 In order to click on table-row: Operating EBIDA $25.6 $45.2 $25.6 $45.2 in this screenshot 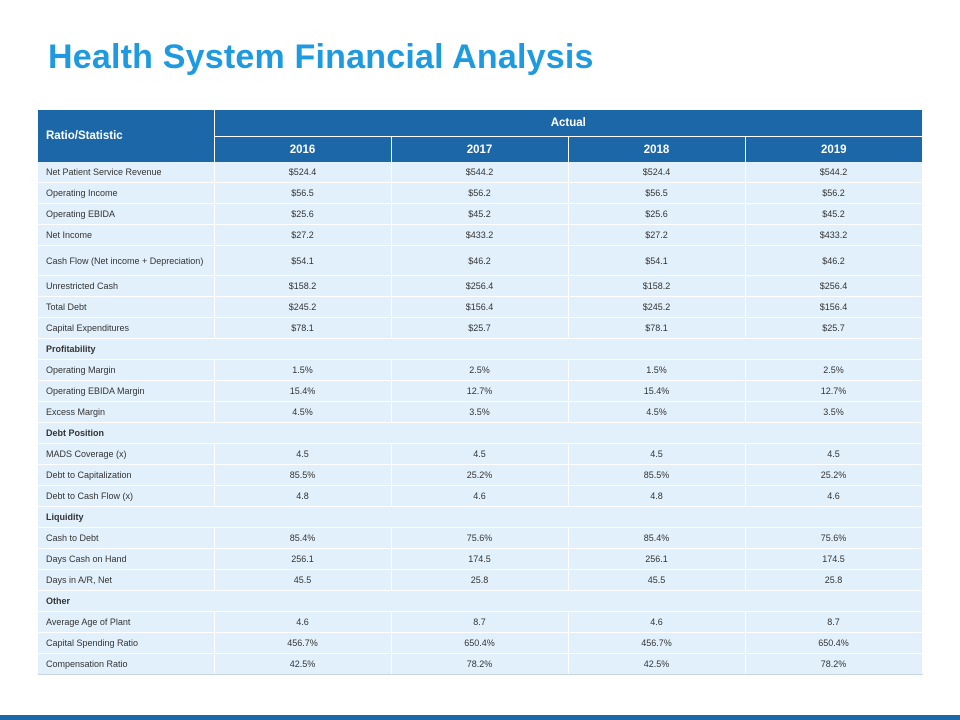, I will do `click(480, 214)`.